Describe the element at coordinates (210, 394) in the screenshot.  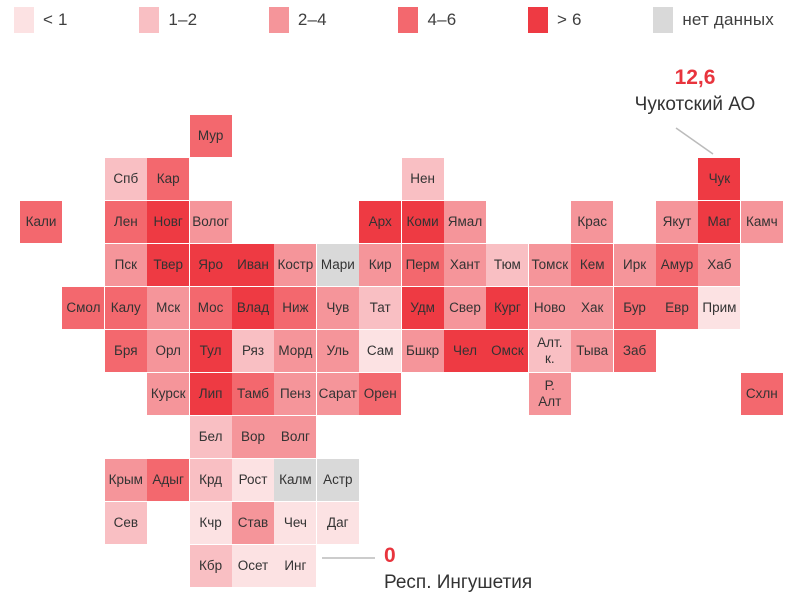
I see `region-tile: Лип` at that location.